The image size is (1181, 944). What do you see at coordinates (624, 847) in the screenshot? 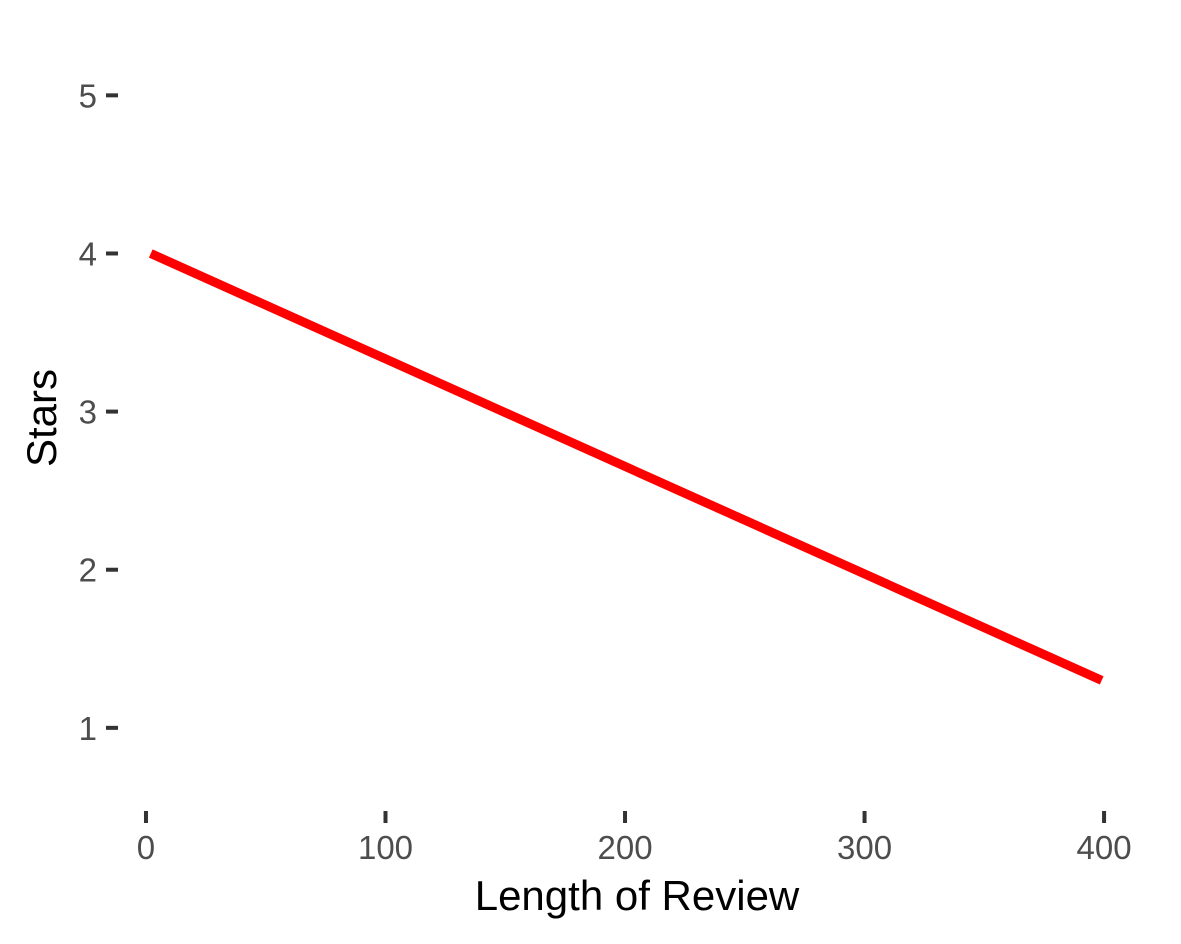
I see `x-tick-label: 200` at bounding box center [624, 847].